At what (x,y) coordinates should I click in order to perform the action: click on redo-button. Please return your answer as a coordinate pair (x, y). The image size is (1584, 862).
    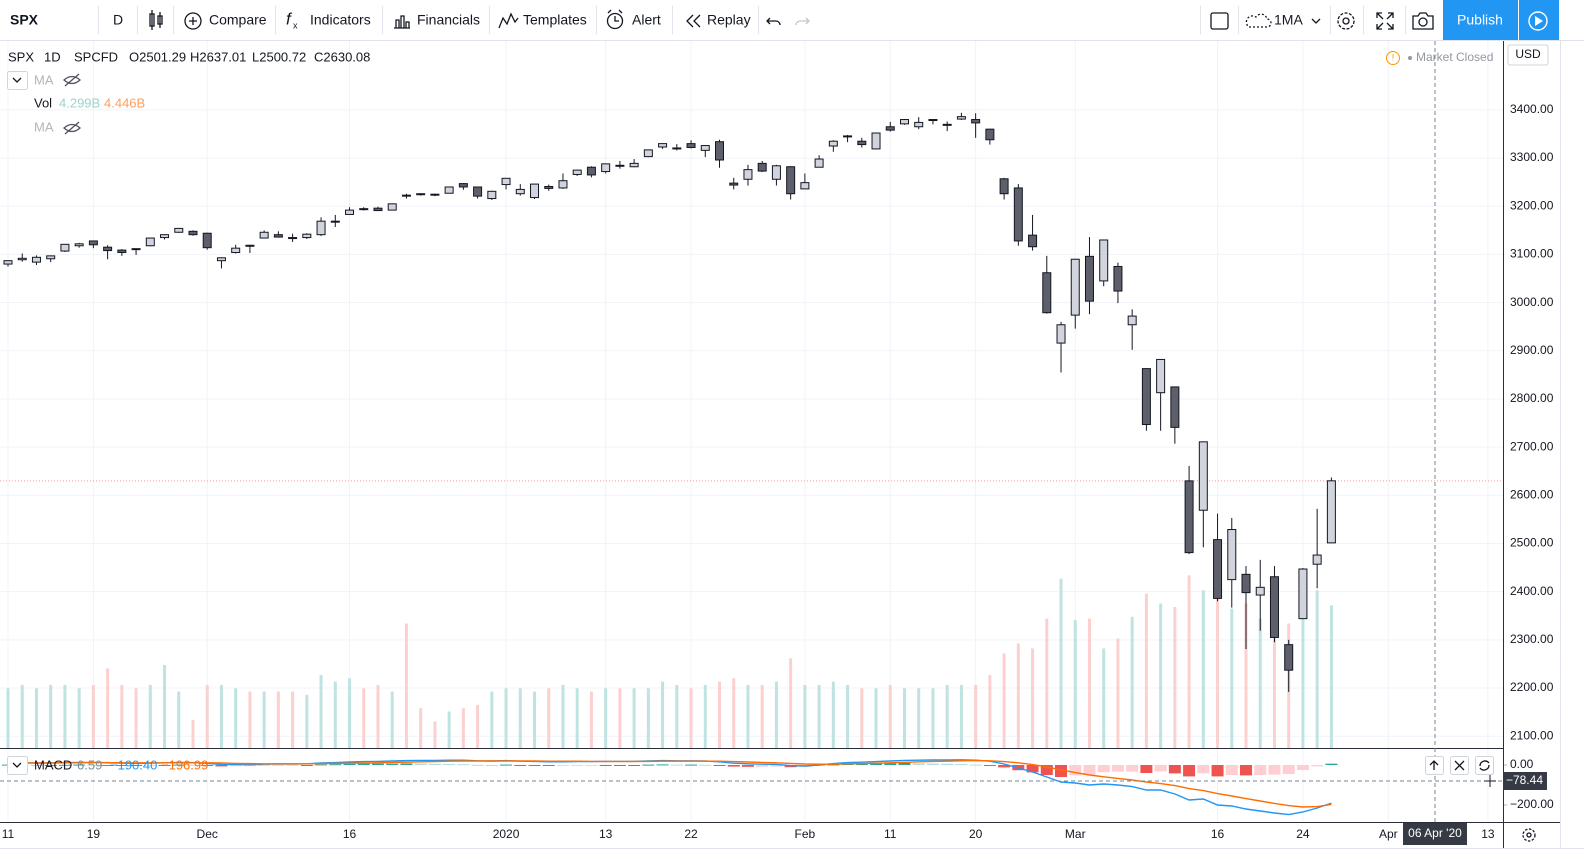
    Looking at the image, I should click on (802, 21).